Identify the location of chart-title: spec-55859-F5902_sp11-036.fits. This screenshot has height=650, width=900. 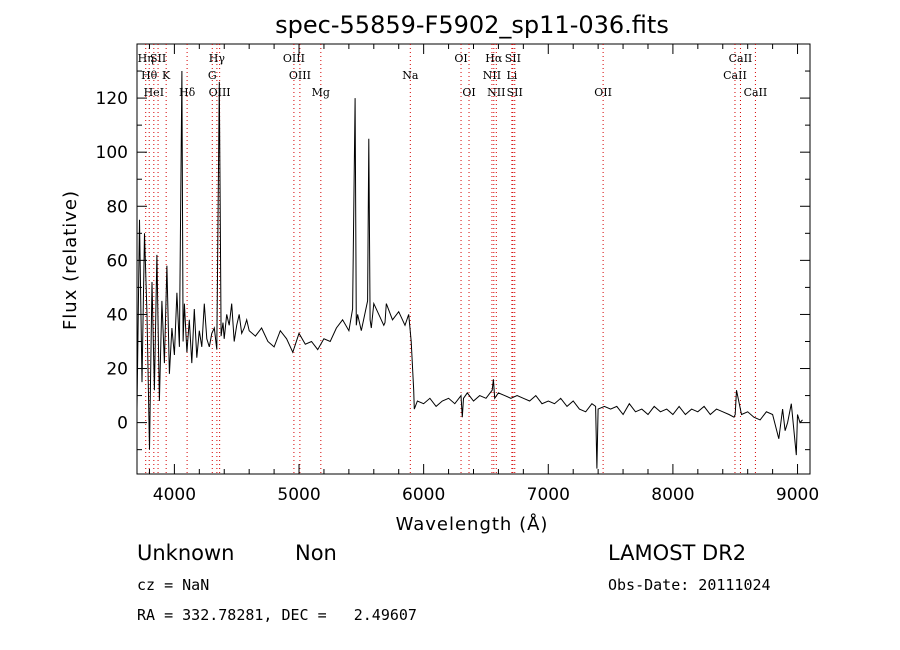
(472, 25).